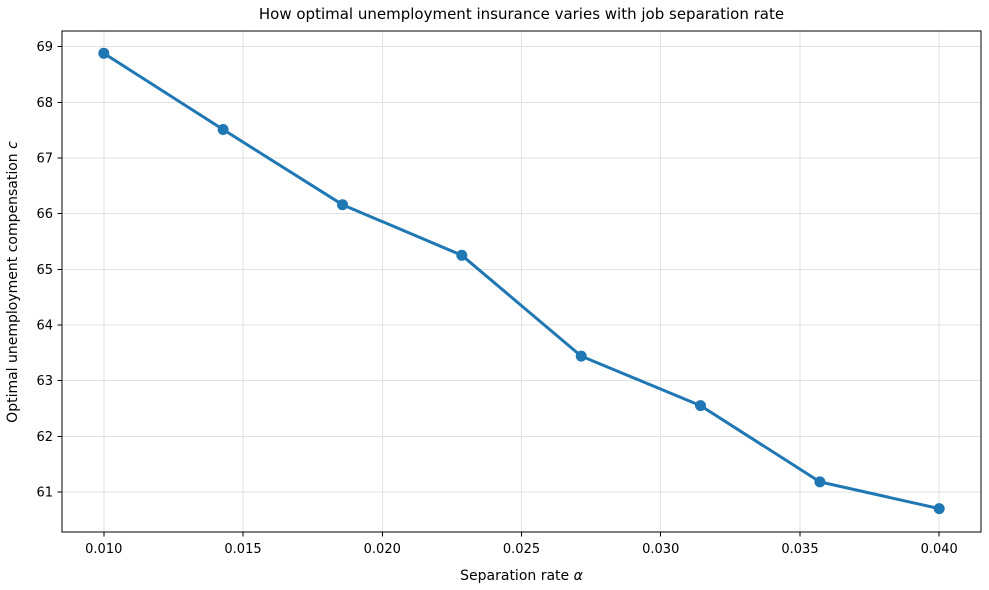  Describe the element at coordinates (521, 576) in the screenshot. I see `x-axis-label: Separation rate α` at that location.